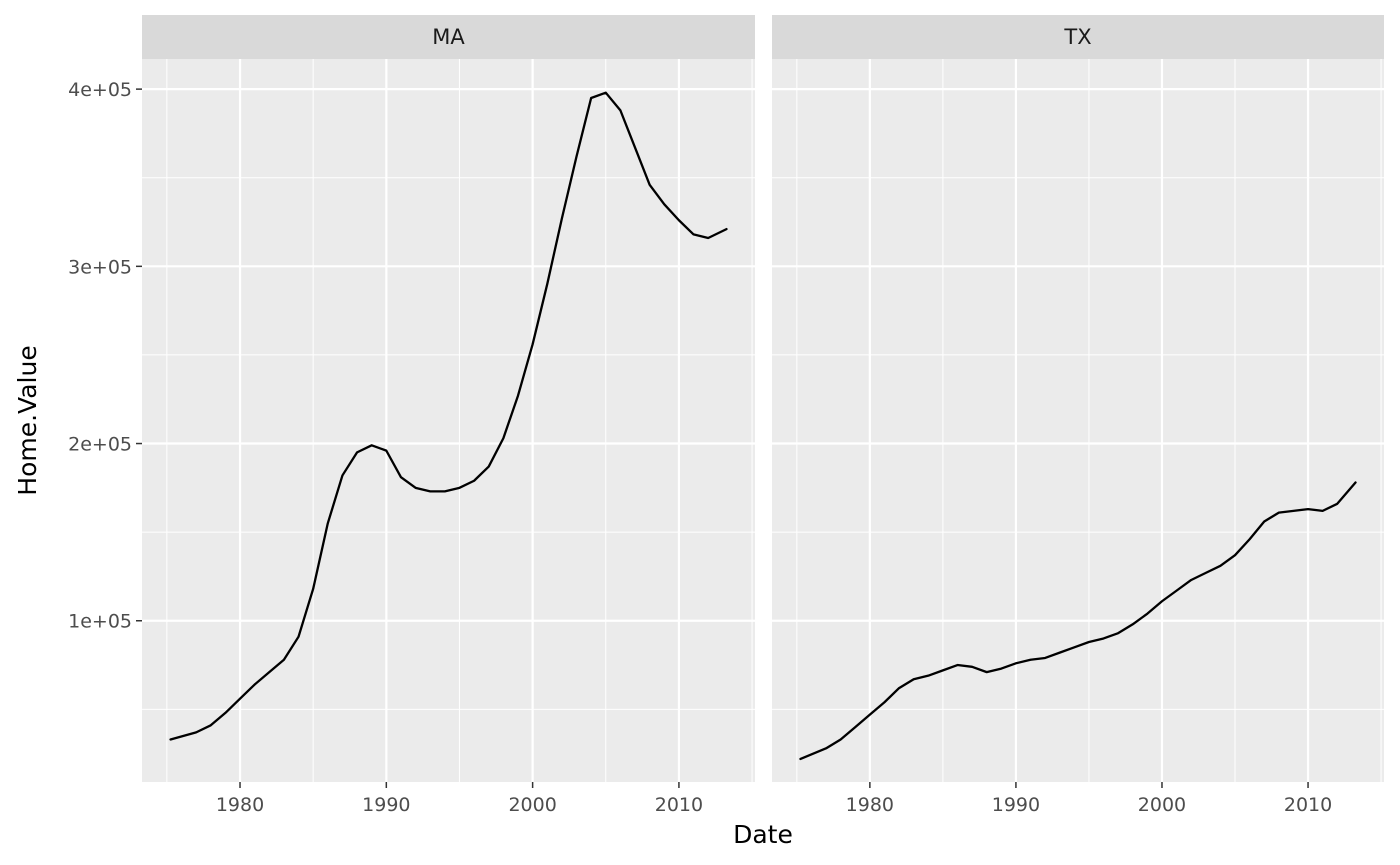 The height and width of the screenshot is (865, 1400). I want to click on y-tick-label: 4e+05, so click(100, 90).